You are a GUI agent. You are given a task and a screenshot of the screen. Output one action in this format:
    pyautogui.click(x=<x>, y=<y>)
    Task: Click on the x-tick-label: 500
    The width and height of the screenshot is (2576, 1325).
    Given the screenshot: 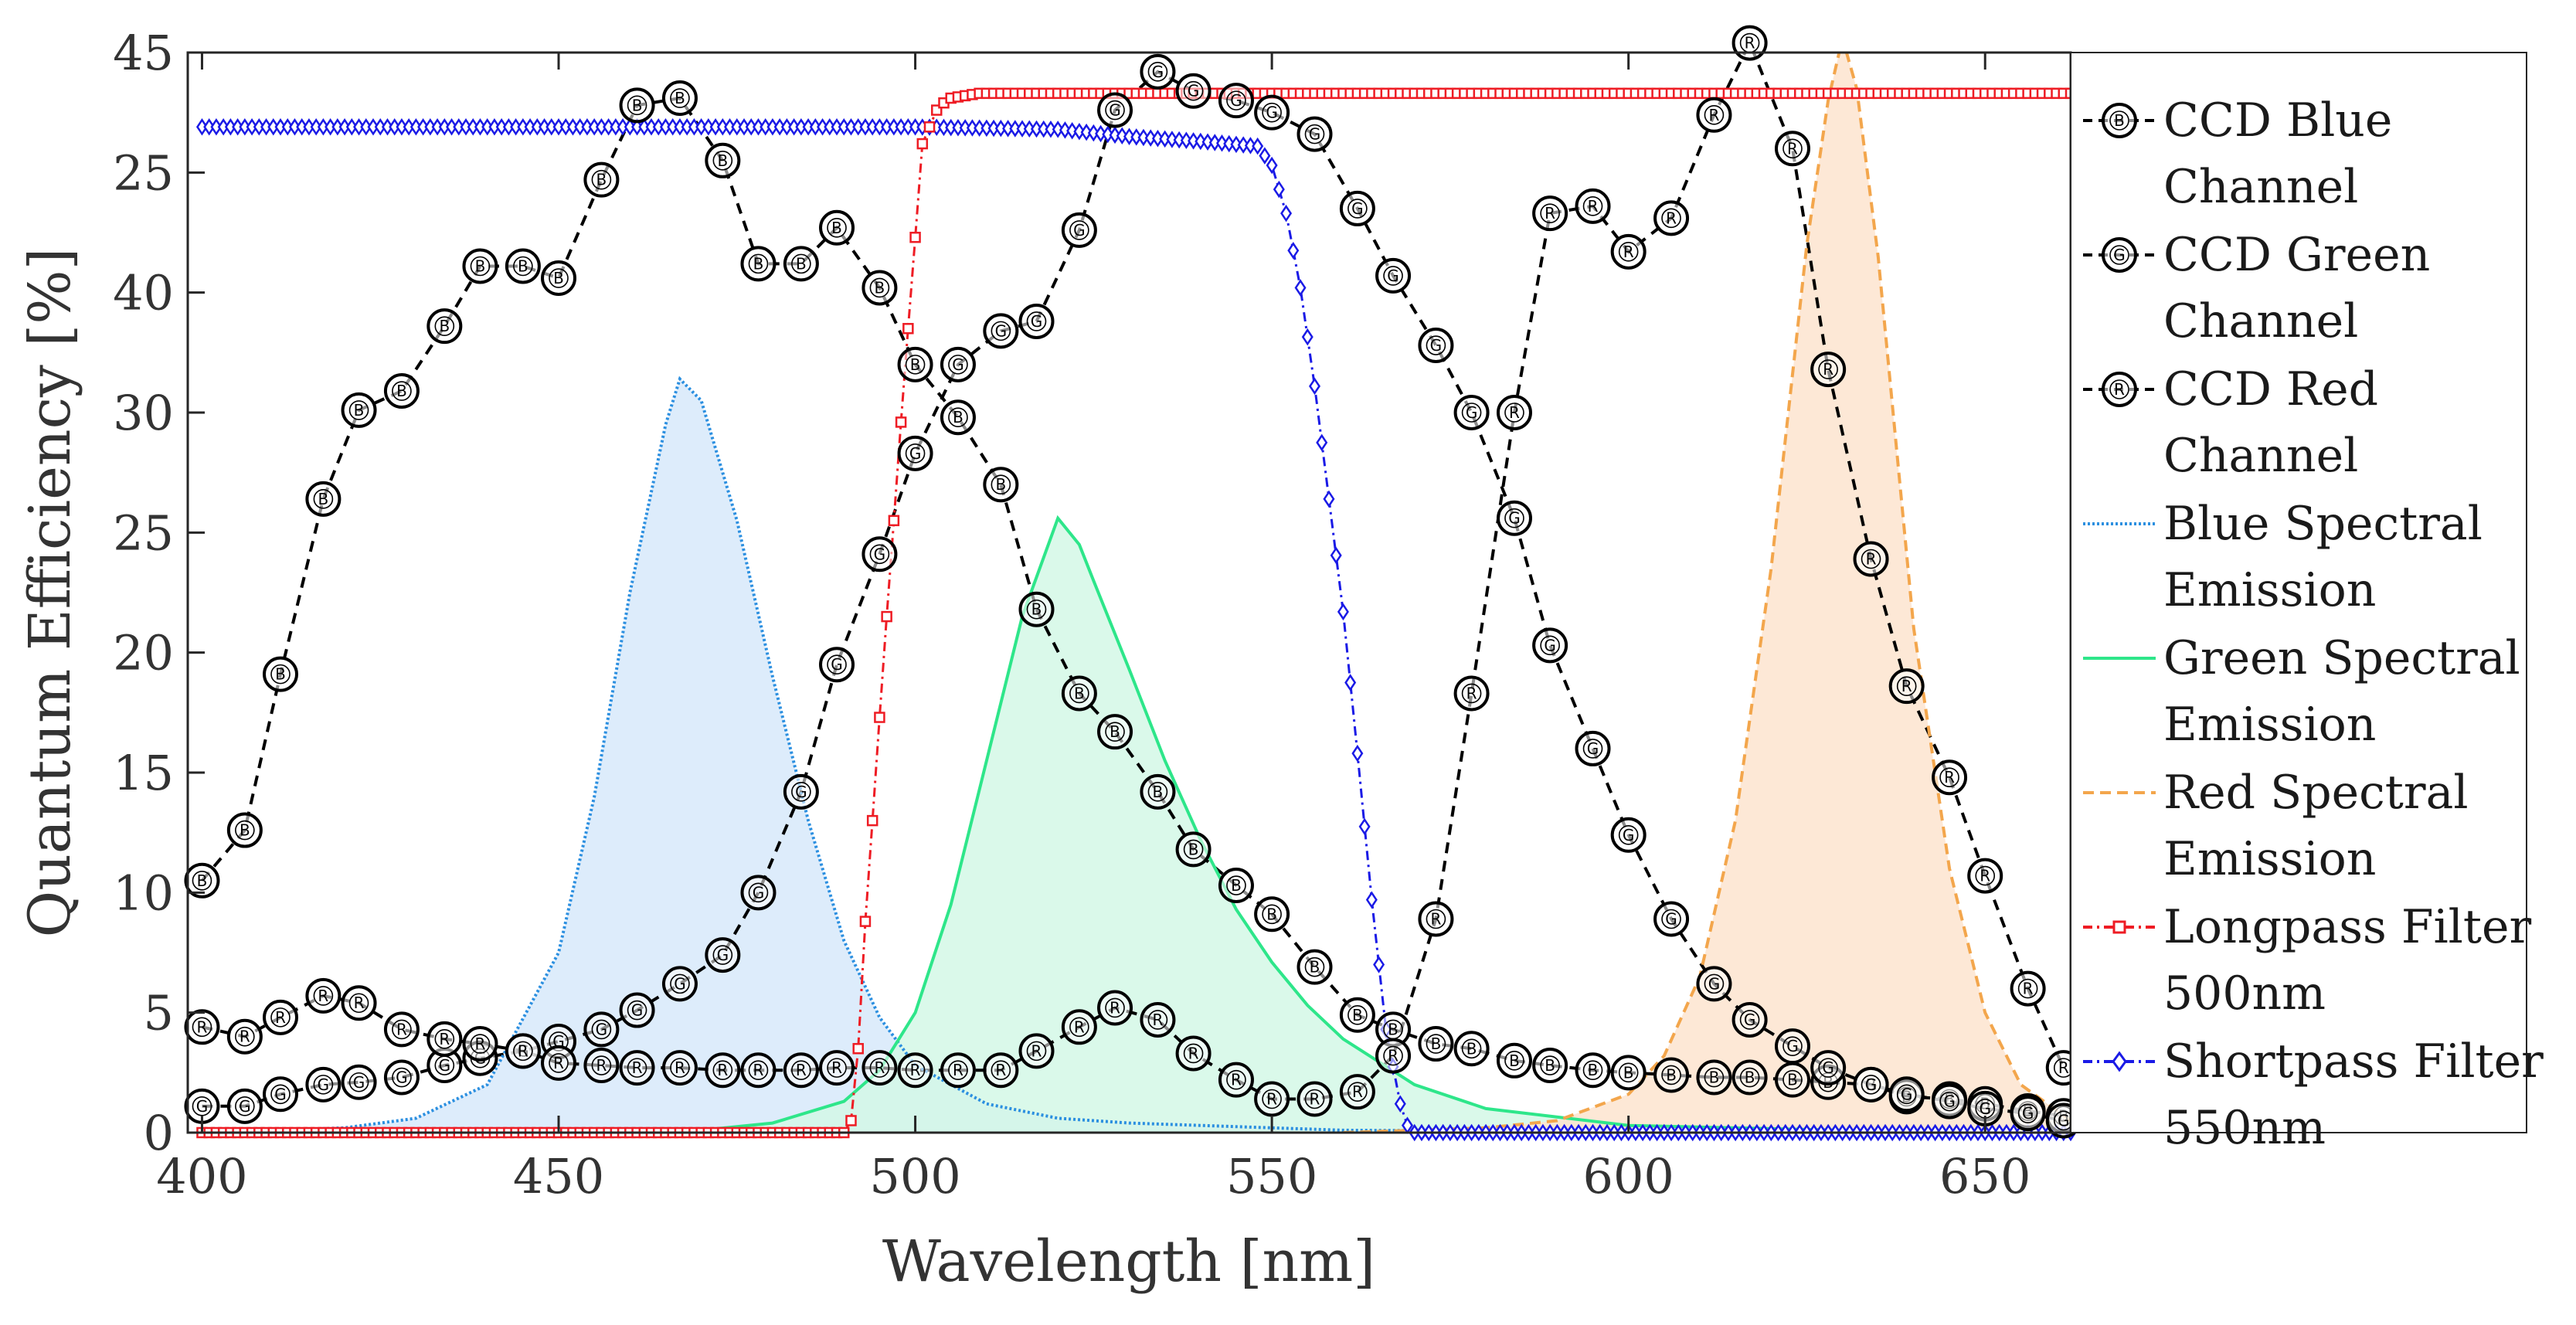 What is the action you would take?
    pyautogui.click(x=914, y=1176)
    